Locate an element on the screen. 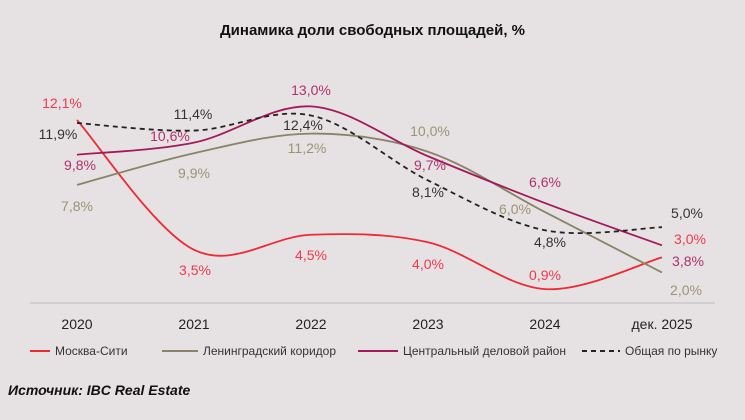  data-label: 8,1% is located at coordinates (428, 192).